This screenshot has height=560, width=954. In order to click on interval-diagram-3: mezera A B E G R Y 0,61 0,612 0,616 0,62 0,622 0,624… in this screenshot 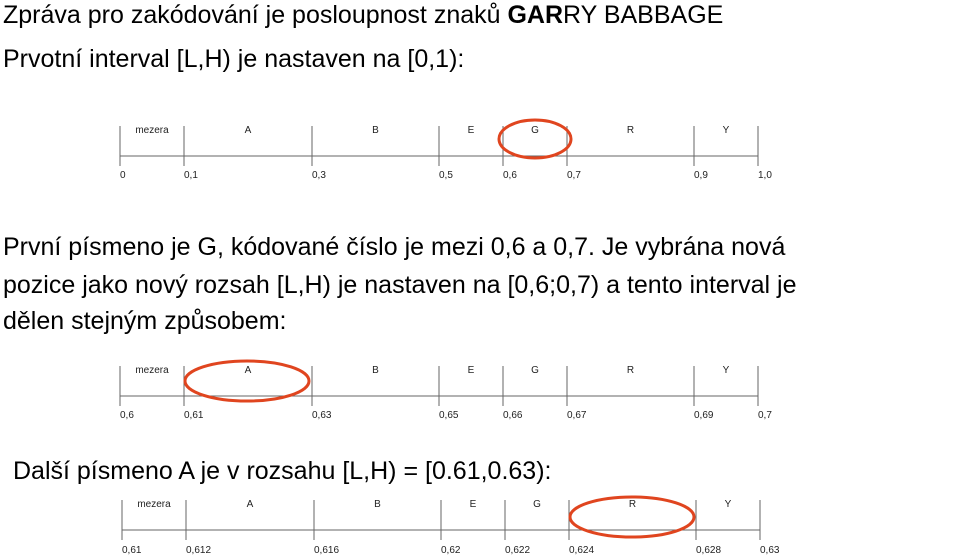, I will do `click(450, 525)`.